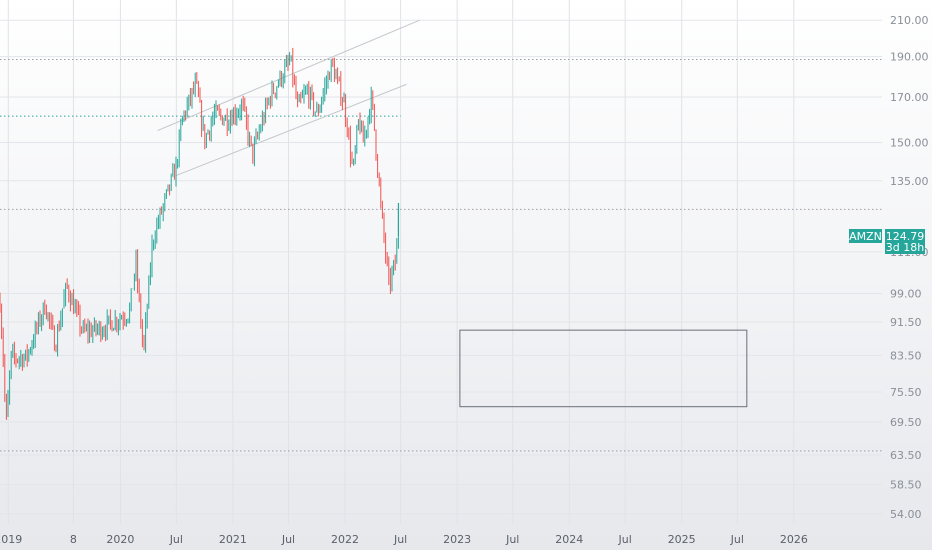 The width and height of the screenshot is (932, 550). Describe the element at coordinates (906, 485) in the screenshot. I see `price-axis-tick-label: 58.50` at that location.